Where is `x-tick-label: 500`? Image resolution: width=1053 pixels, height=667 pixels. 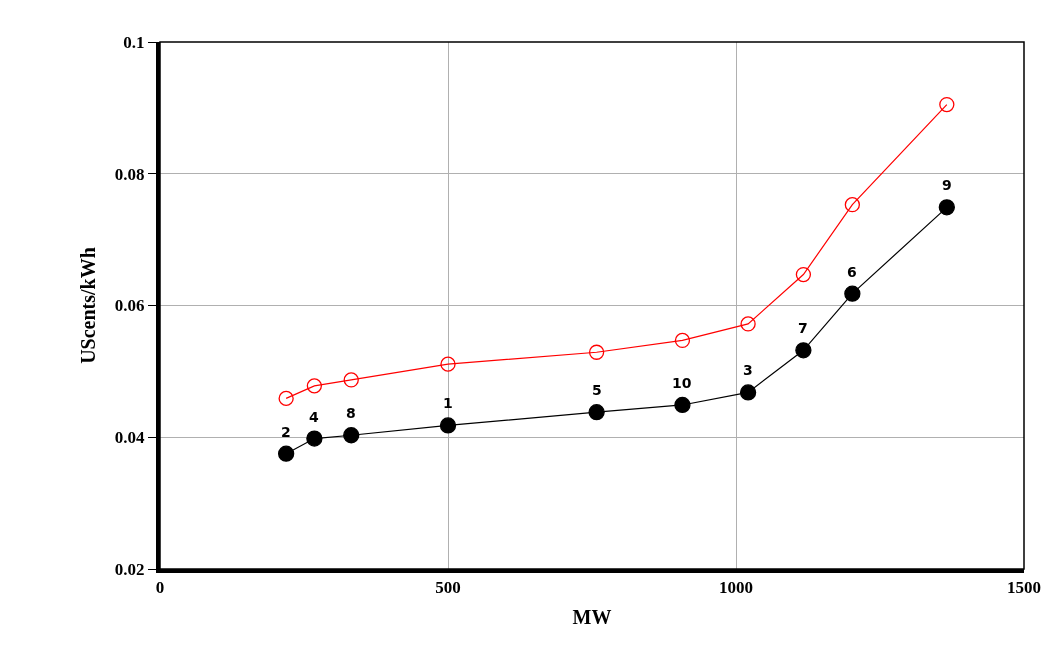 x-tick-label: 500 is located at coordinates (448, 588).